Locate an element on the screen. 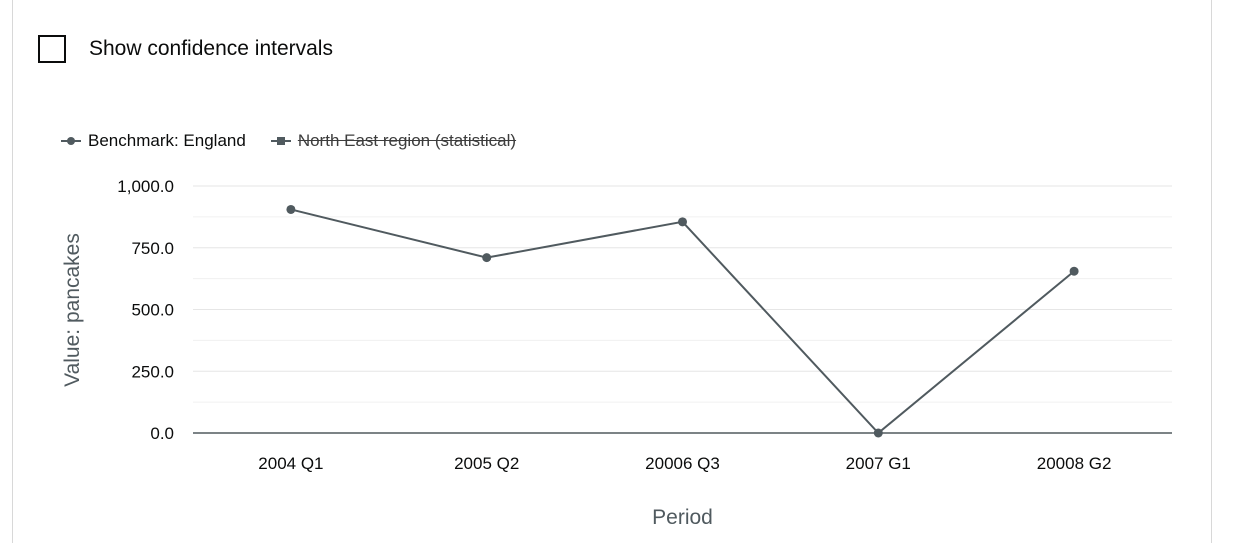 This screenshot has width=1245, height=543. legend-label: Benchmark: England is located at coordinates (167, 140).